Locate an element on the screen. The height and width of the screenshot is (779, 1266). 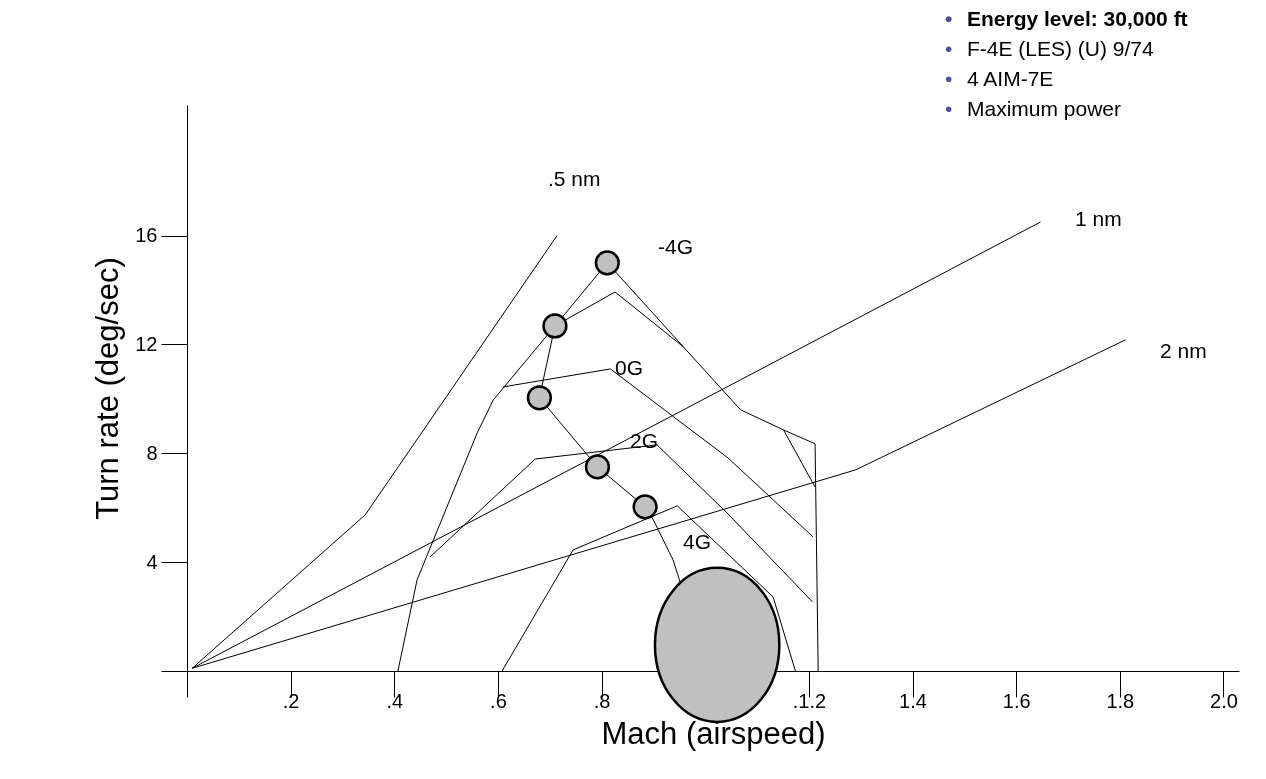
annotation: -4G is located at coordinates (676, 246).